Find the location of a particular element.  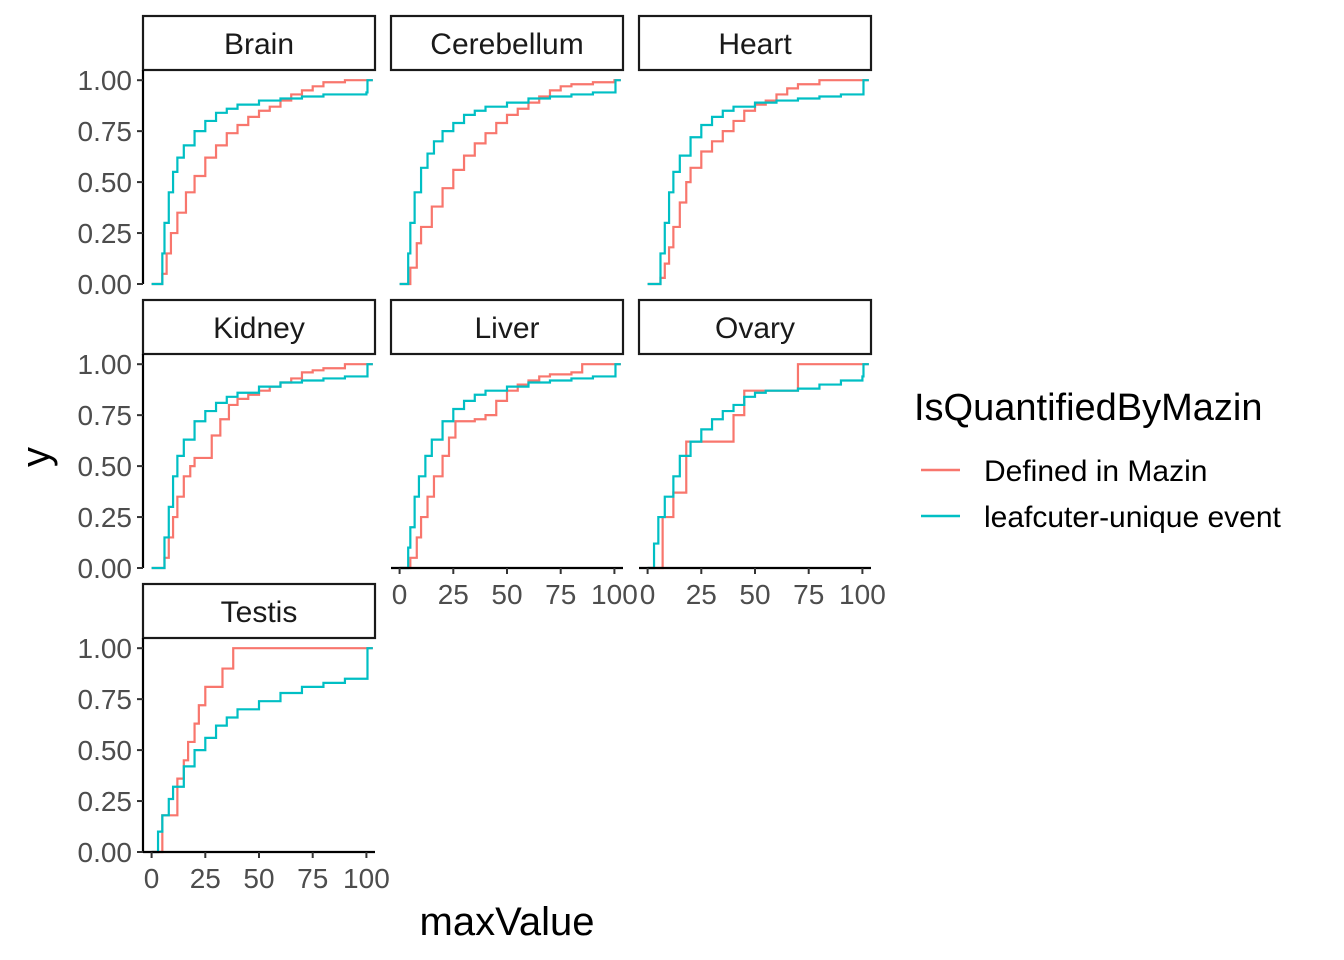

facet-strip-label: Heart is located at coordinates (755, 44).